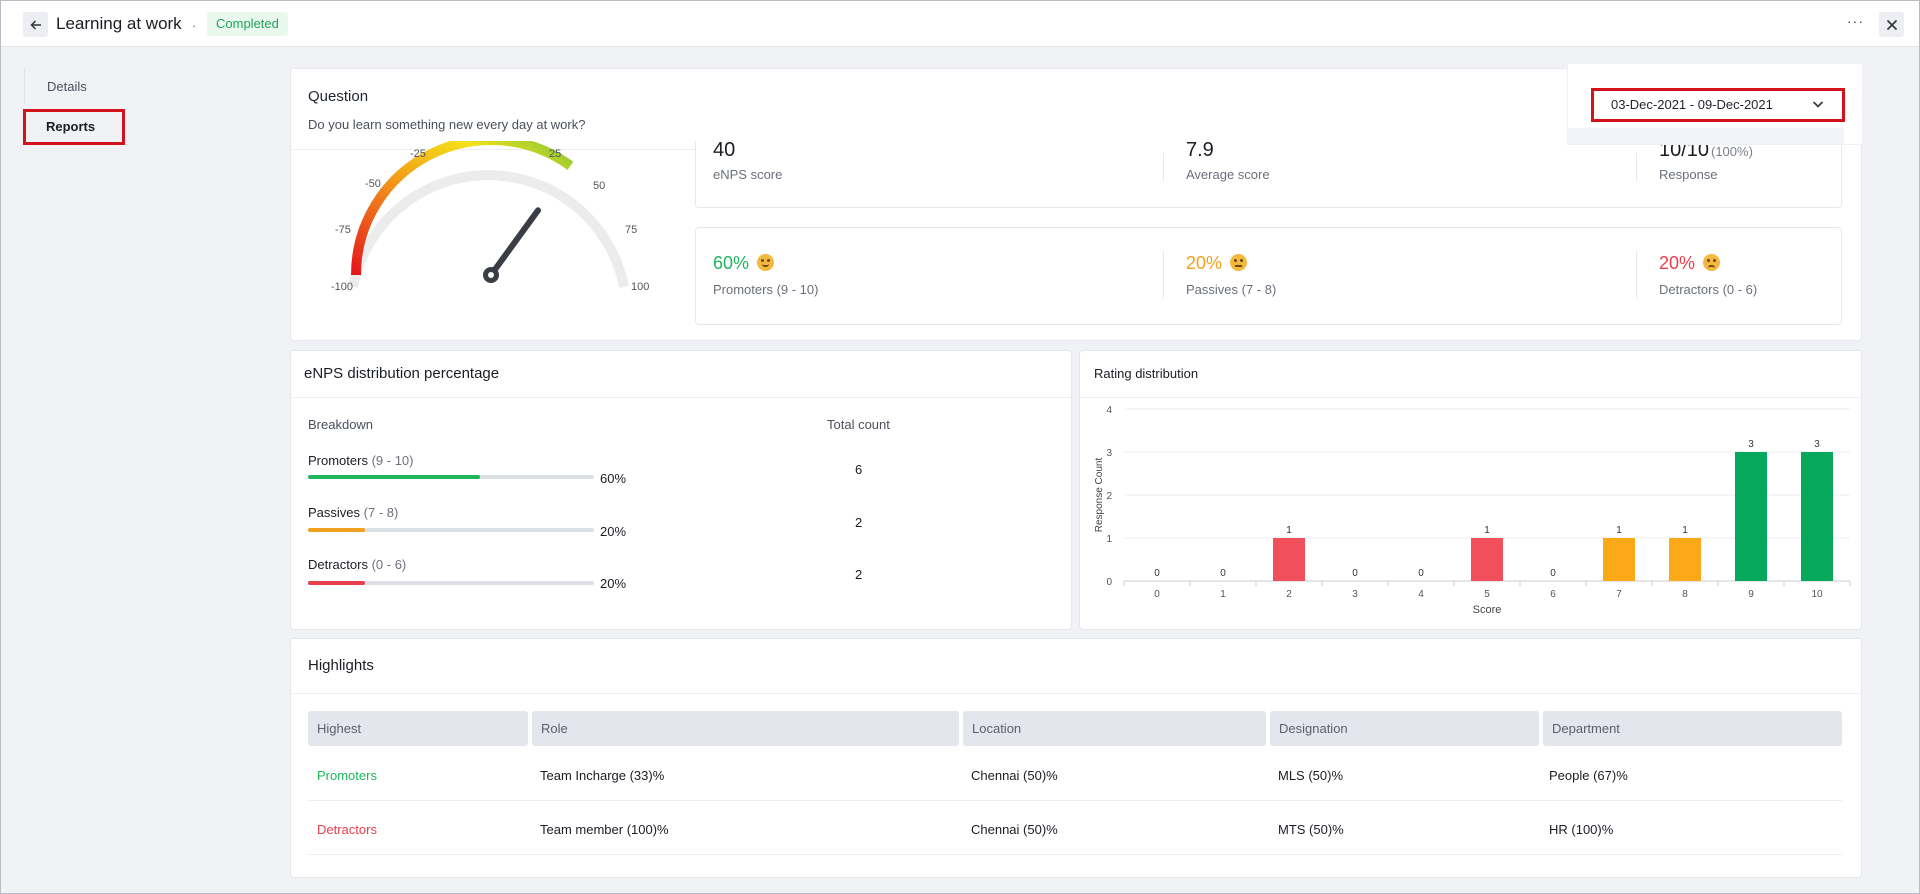  Describe the element at coordinates (353, 512) in the screenshot. I see `breakdown-row-label: Passives (7 - 8)` at that location.